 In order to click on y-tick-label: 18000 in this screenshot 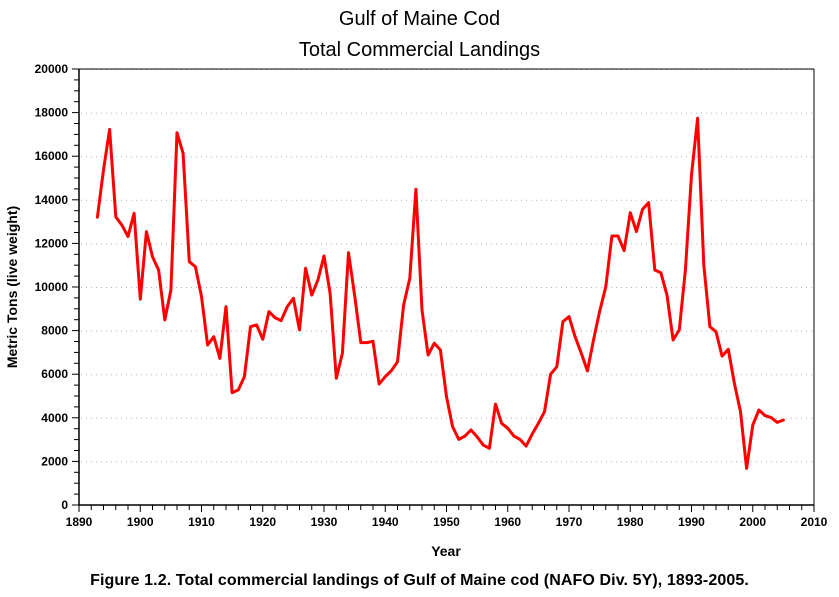, I will do `click(52, 113)`.